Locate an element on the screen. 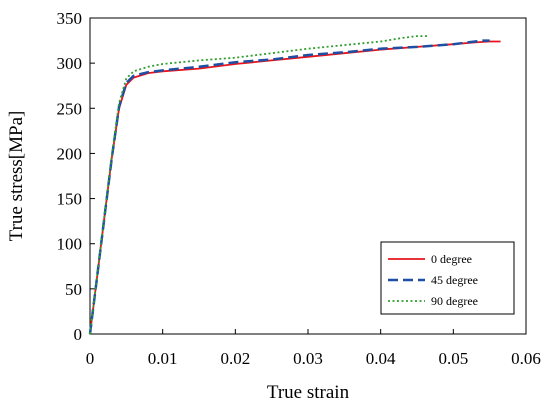  y-tick-label: 50 is located at coordinates (73, 289).